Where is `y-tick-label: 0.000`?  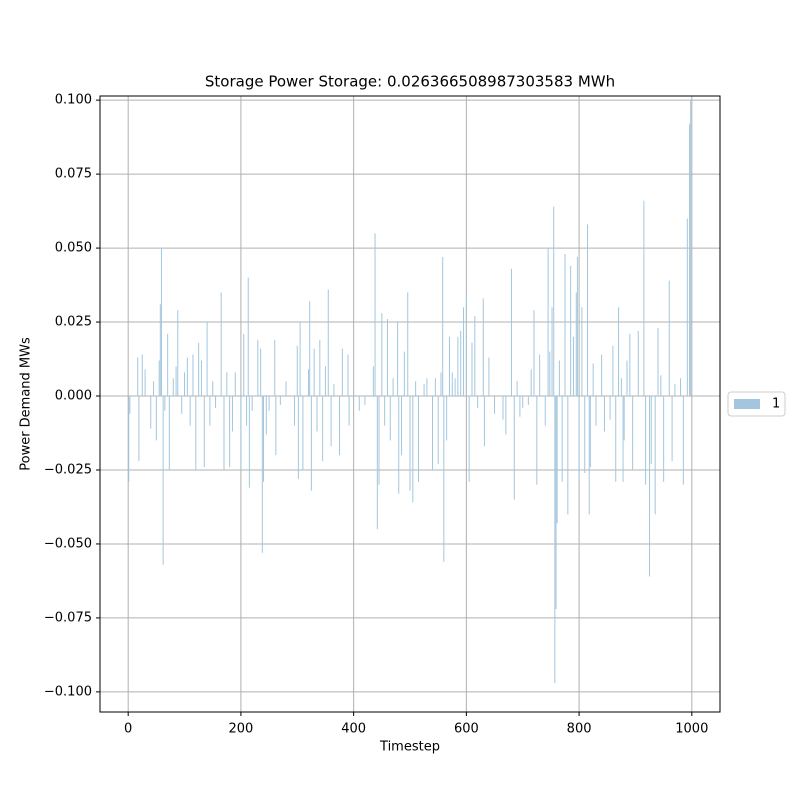 y-tick-label: 0.000 is located at coordinates (73, 396).